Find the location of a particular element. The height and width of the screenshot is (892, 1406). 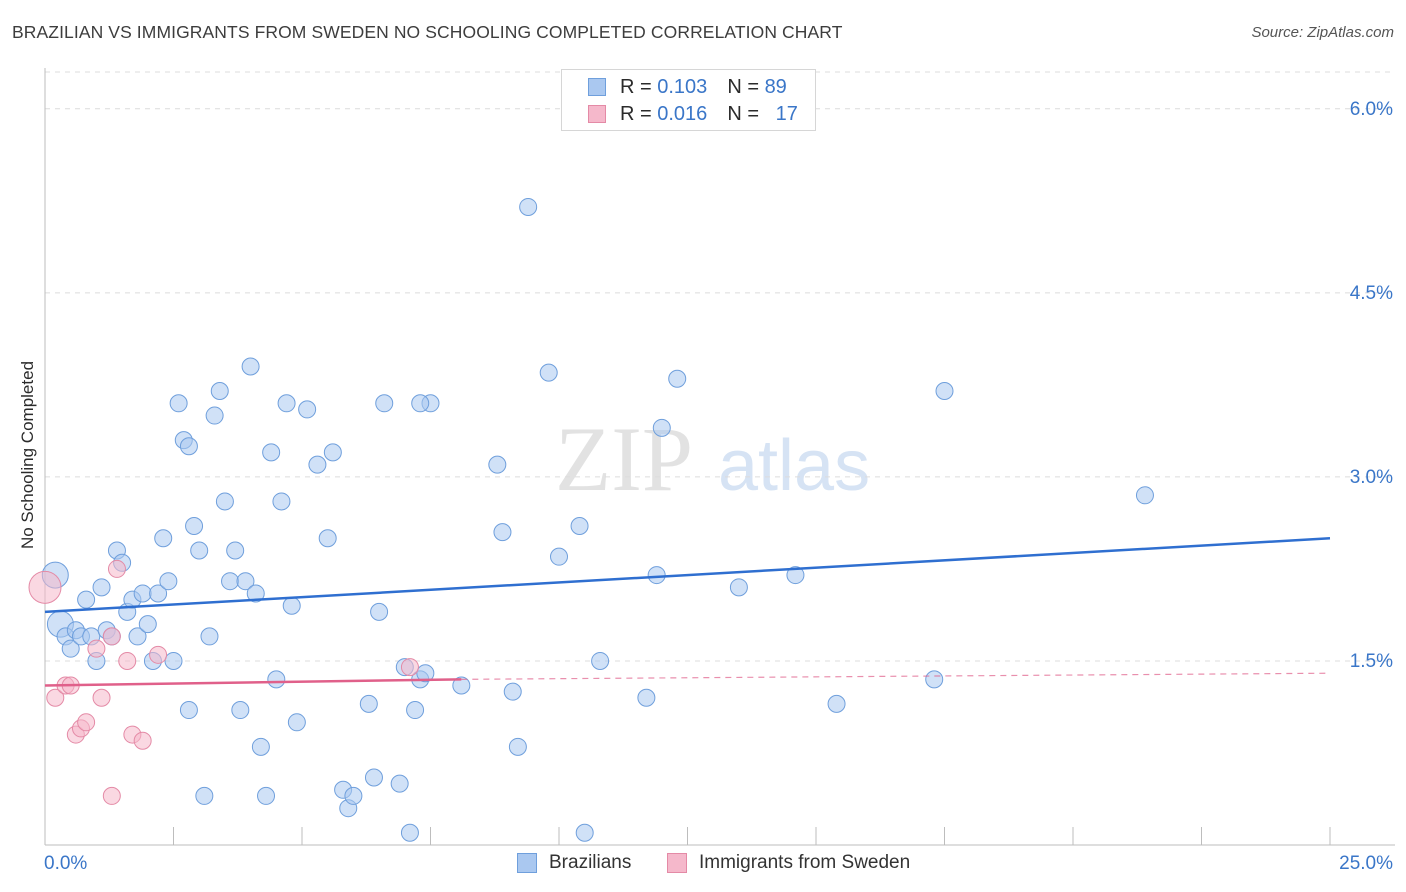

y-tick-label: 1.5% is located at coordinates (1371, 661).